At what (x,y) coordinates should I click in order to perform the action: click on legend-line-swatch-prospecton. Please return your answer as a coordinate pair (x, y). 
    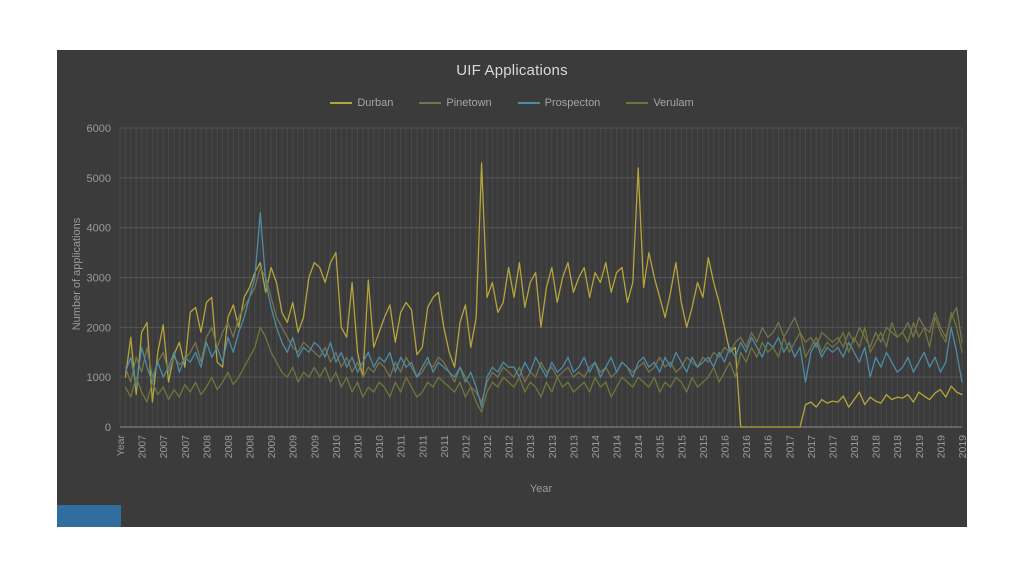
    Looking at the image, I should click on (528, 103).